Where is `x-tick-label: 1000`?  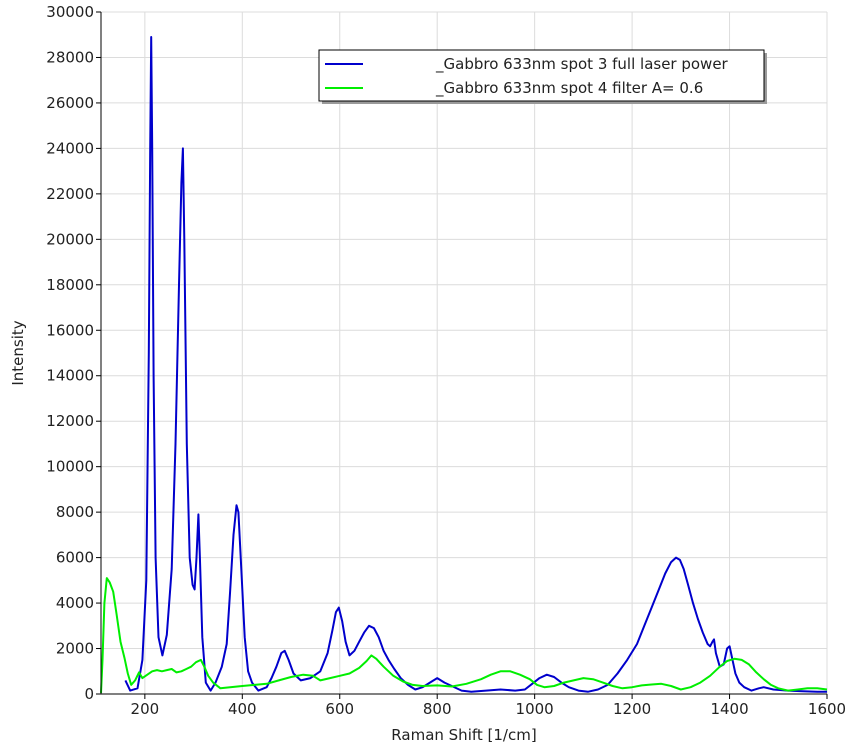
x-tick-label: 1000 is located at coordinates (535, 709).